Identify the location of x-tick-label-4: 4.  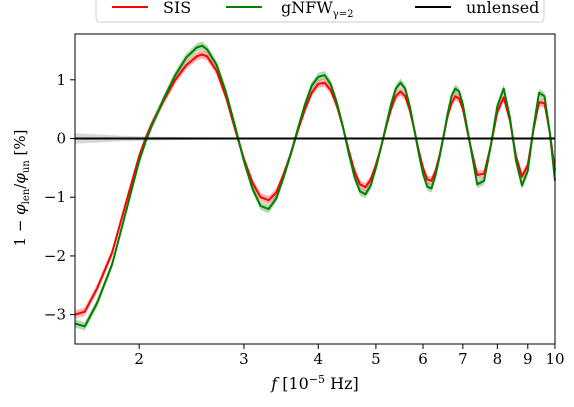
(318, 359).